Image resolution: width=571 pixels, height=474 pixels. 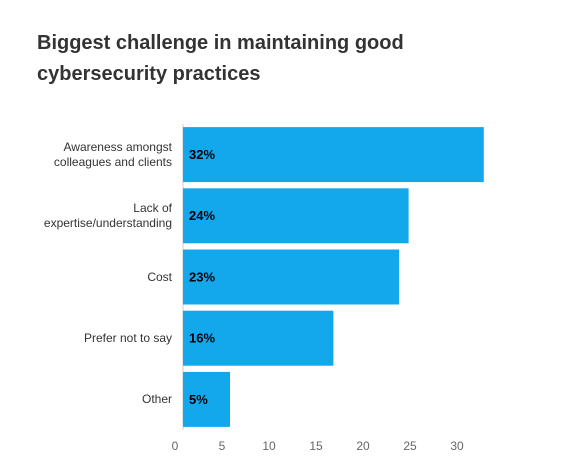 I want to click on y-tick-label: Cost, so click(x=159, y=276).